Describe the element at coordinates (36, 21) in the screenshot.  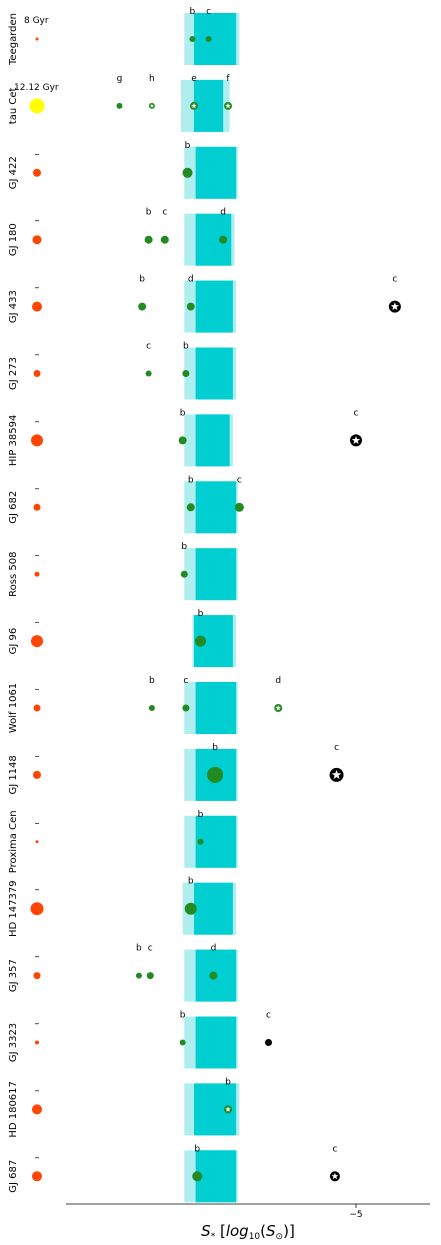
I see `system-age: 8 Gyr` at that location.